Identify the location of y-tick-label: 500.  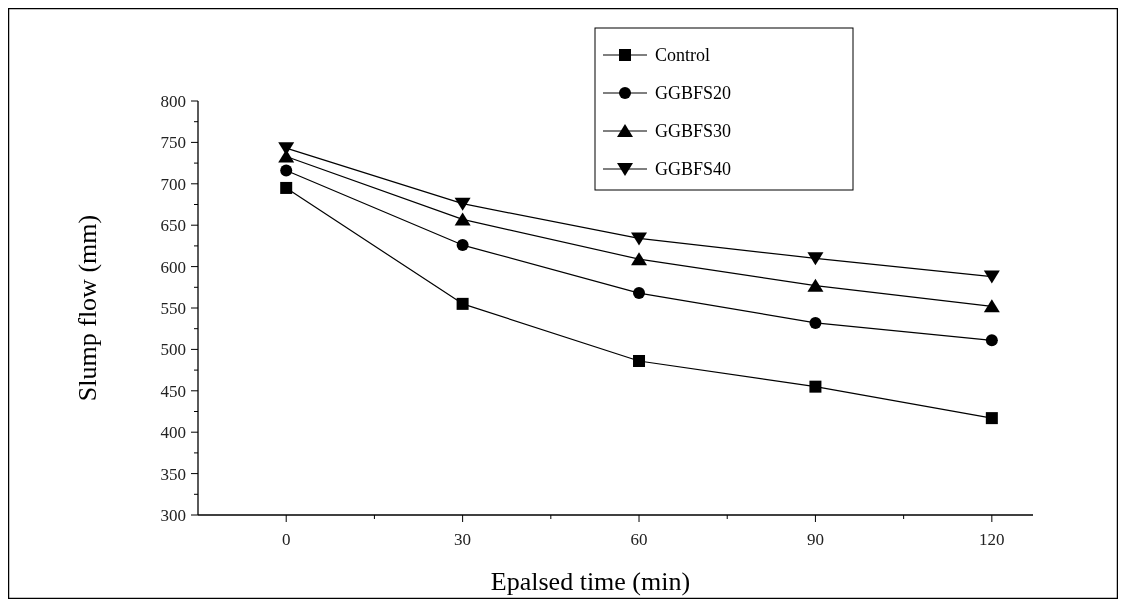
(173, 350).